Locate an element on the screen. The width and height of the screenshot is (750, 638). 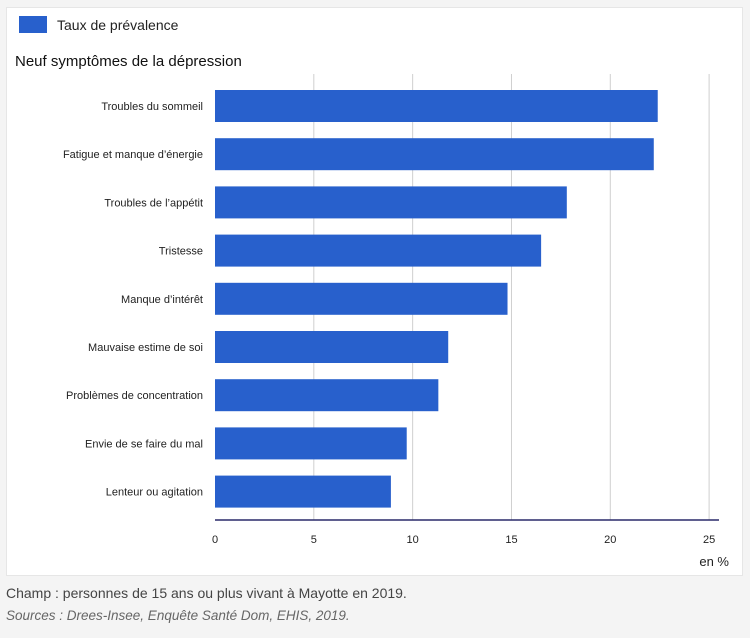
category-label: Envie de se faire du mal is located at coordinates (144, 444).